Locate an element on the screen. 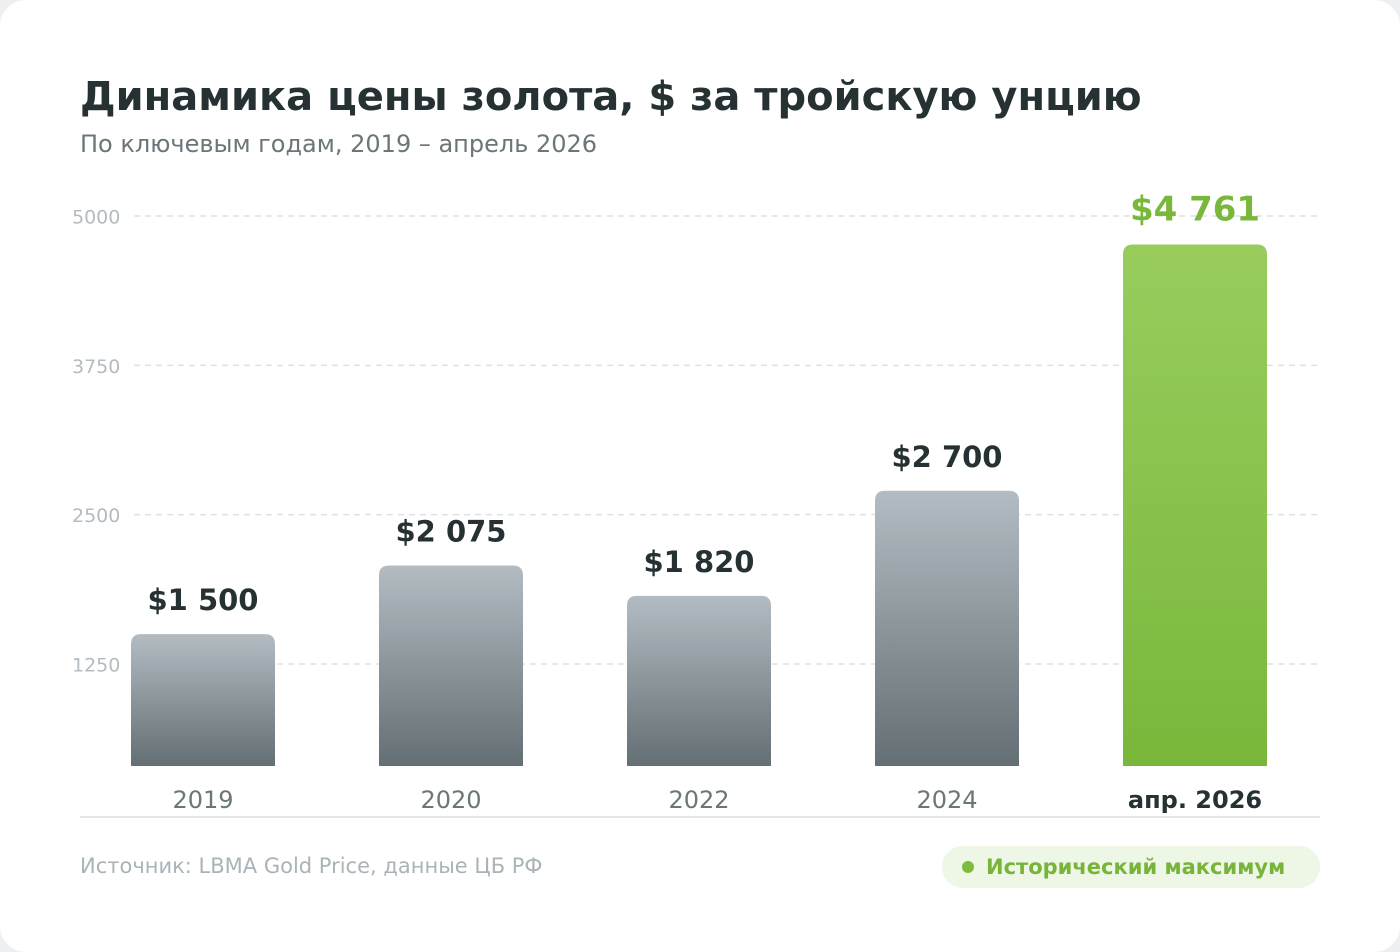 The height and width of the screenshot is (952, 1400). bar--2026 is located at coordinates (1195, 505).